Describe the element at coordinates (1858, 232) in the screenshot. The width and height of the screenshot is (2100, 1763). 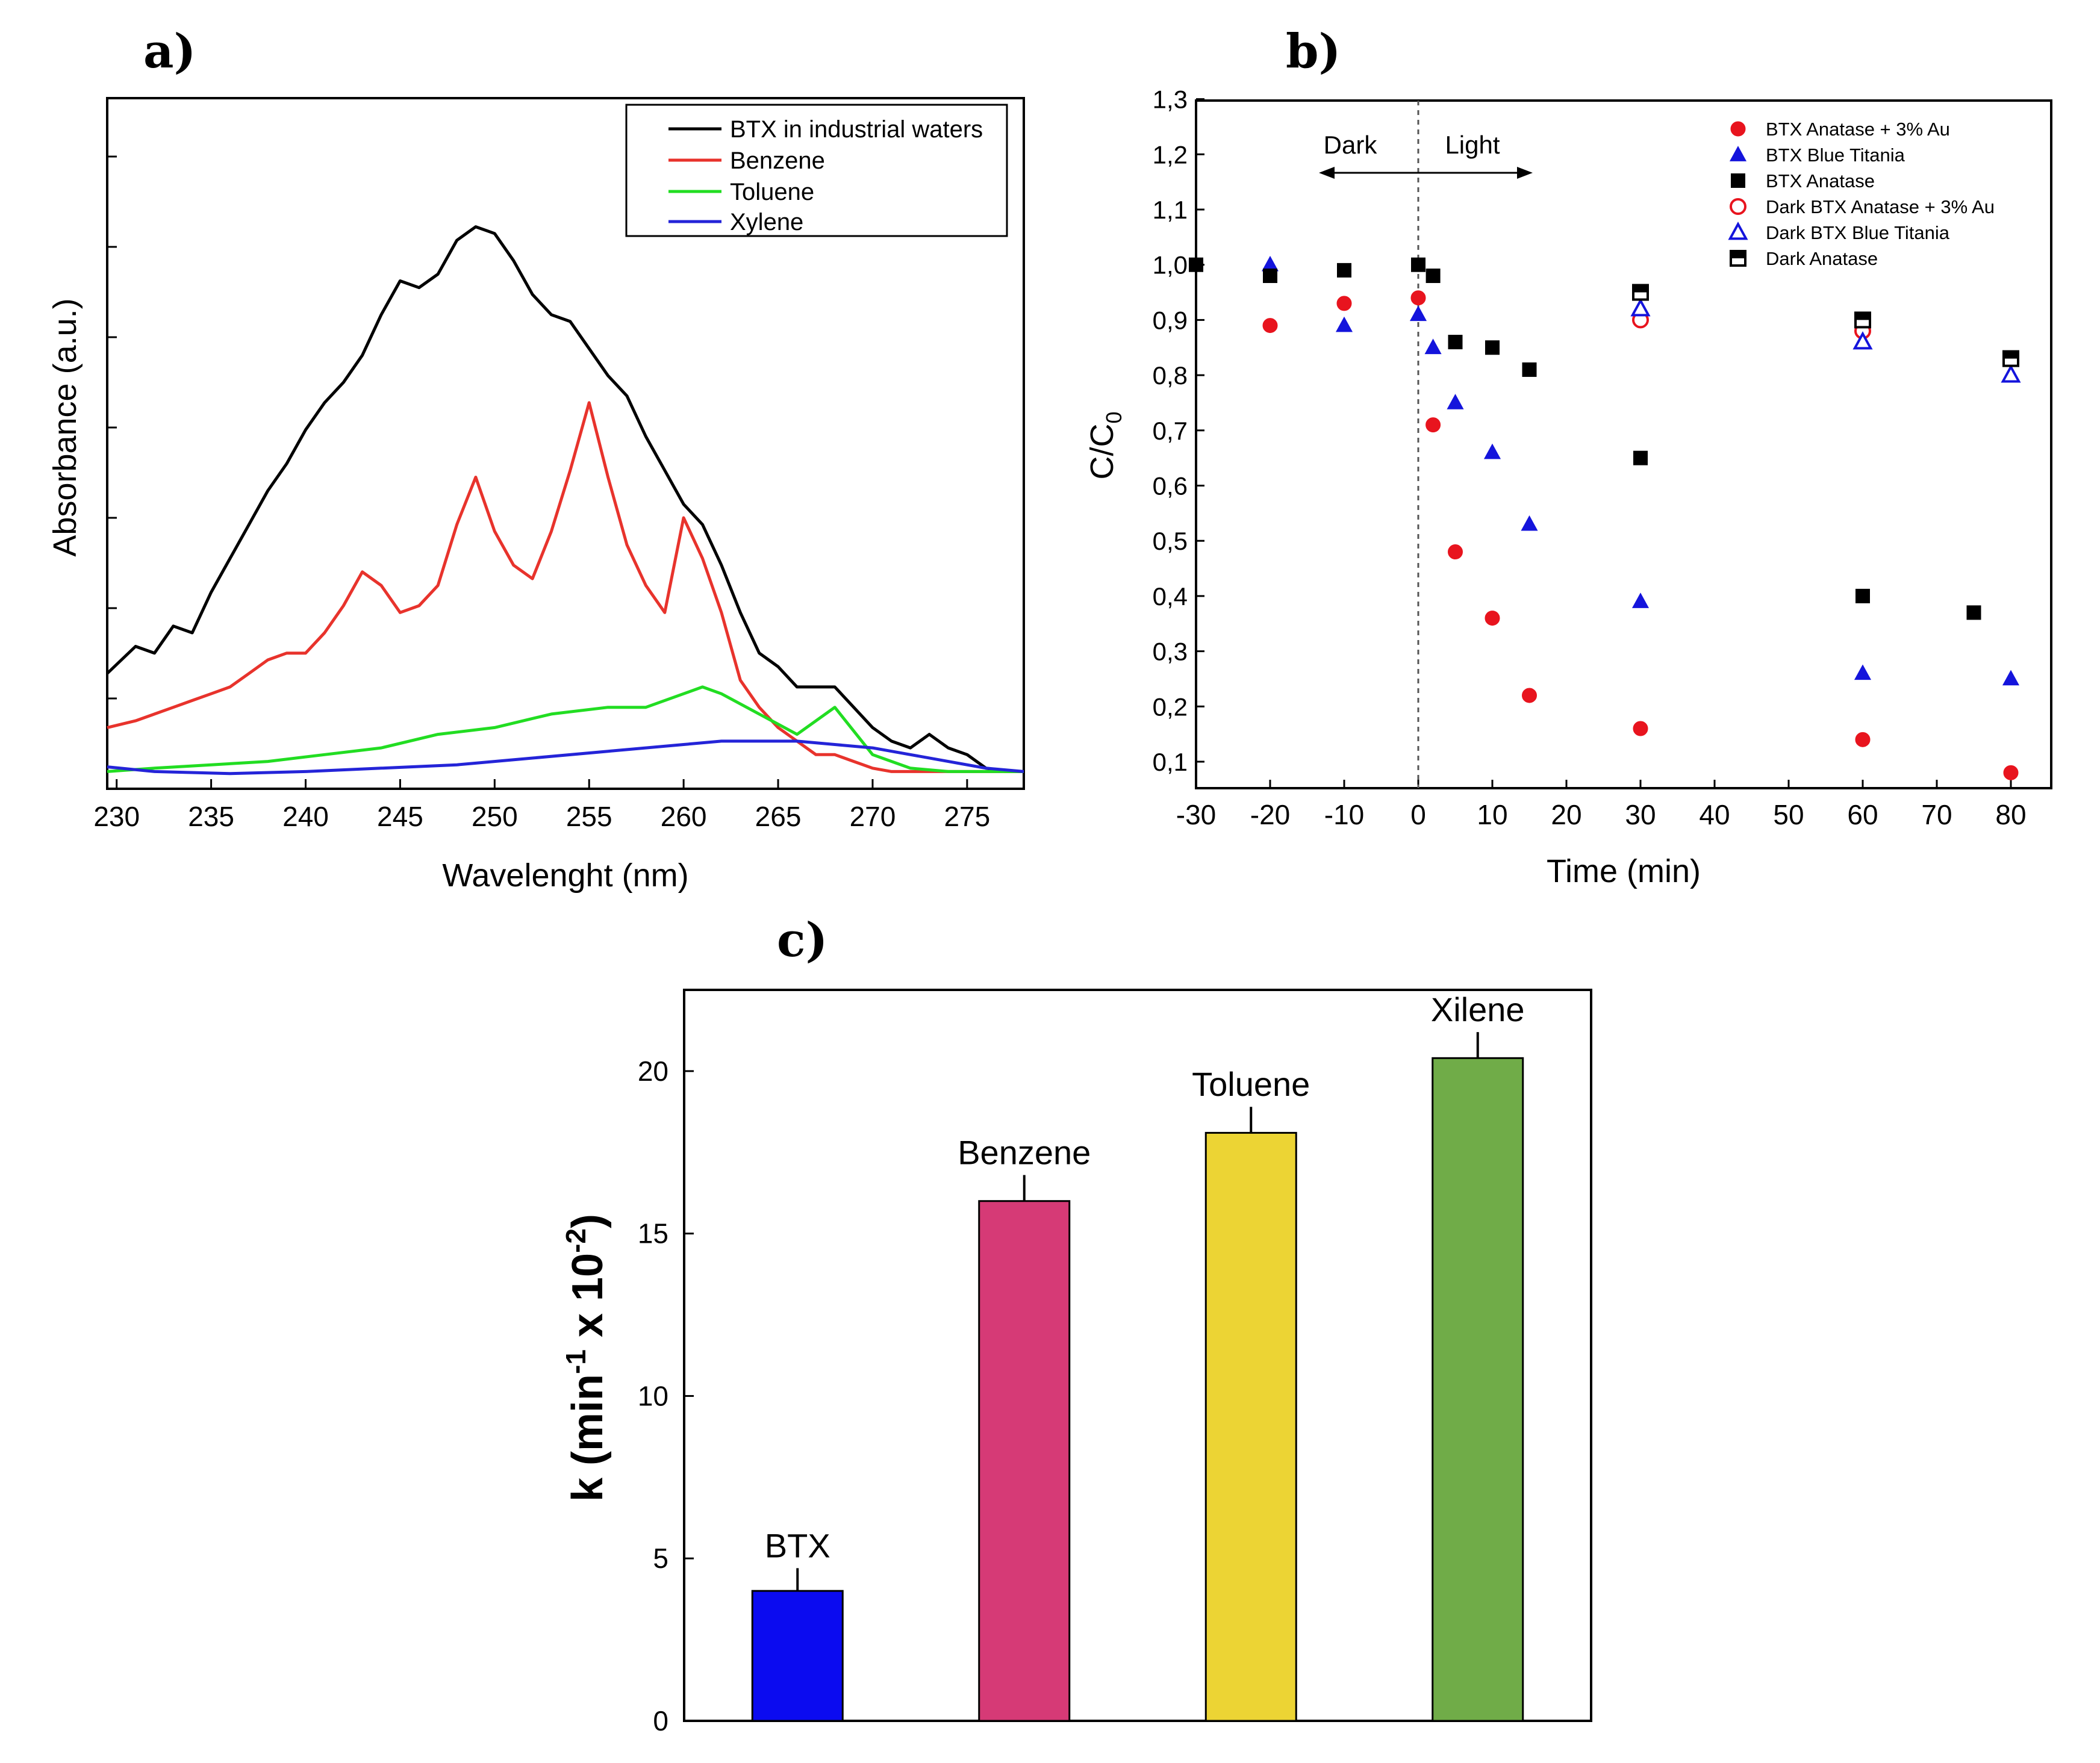
I see `legend-b-label-dark-btx-blue-titania: Dark BTX Blue Titania` at that location.